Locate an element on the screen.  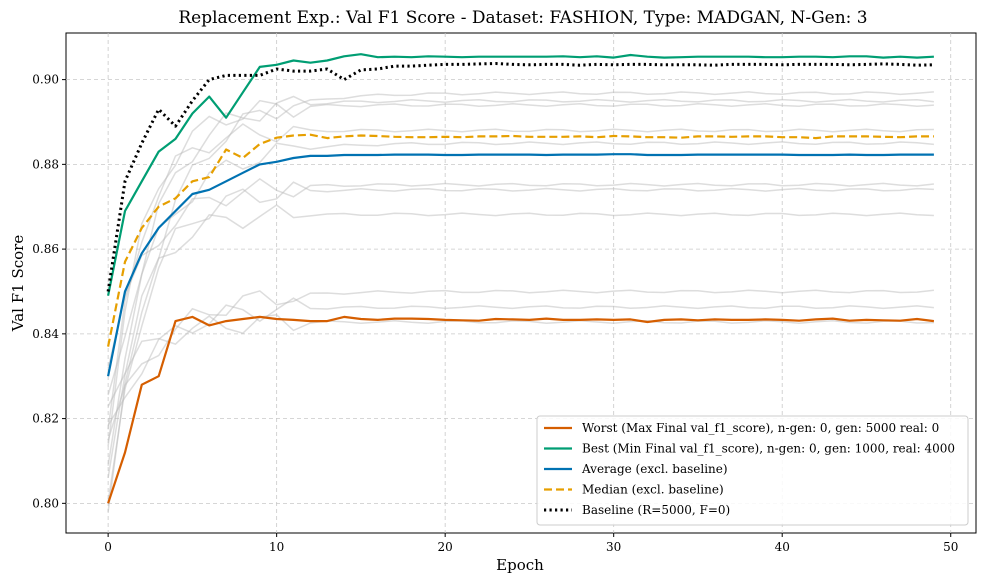
x-tick-label: 50 is located at coordinates (950, 547).